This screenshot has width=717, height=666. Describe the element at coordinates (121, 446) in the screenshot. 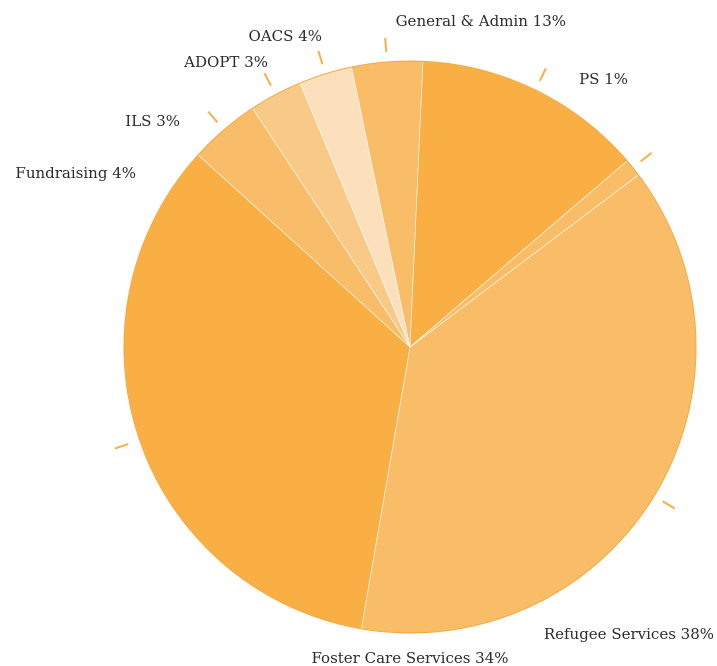

I see `leader-tick-foster-care-services` at that location.